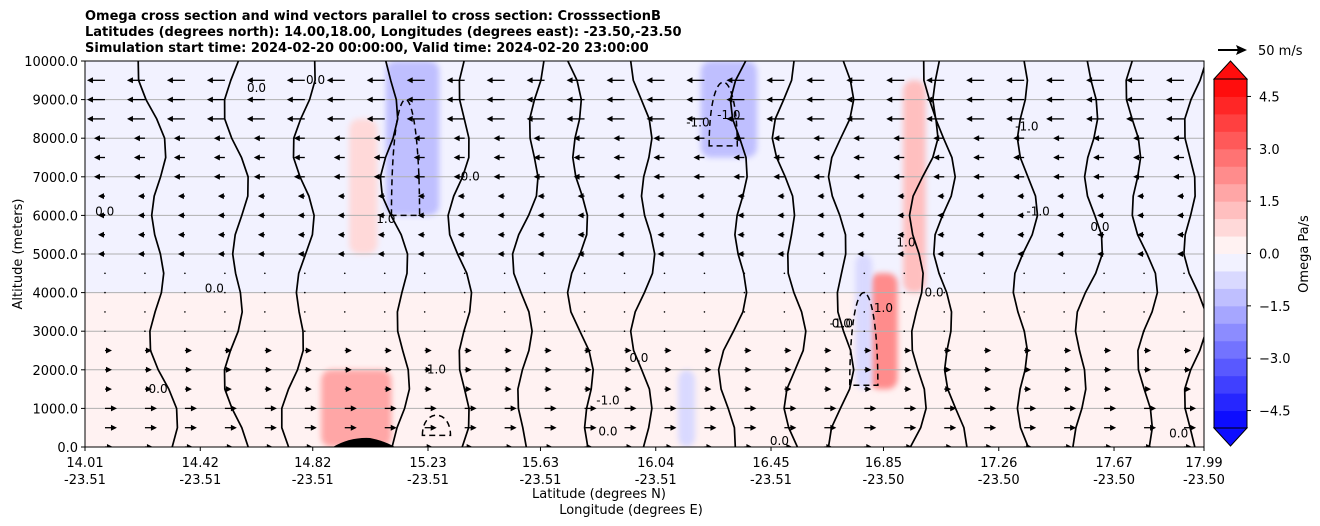 This screenshot has width=1320, height=526. Describe the element at coordinates (923, 254) in the screenshot. I see `zero-contour-line` at that location.